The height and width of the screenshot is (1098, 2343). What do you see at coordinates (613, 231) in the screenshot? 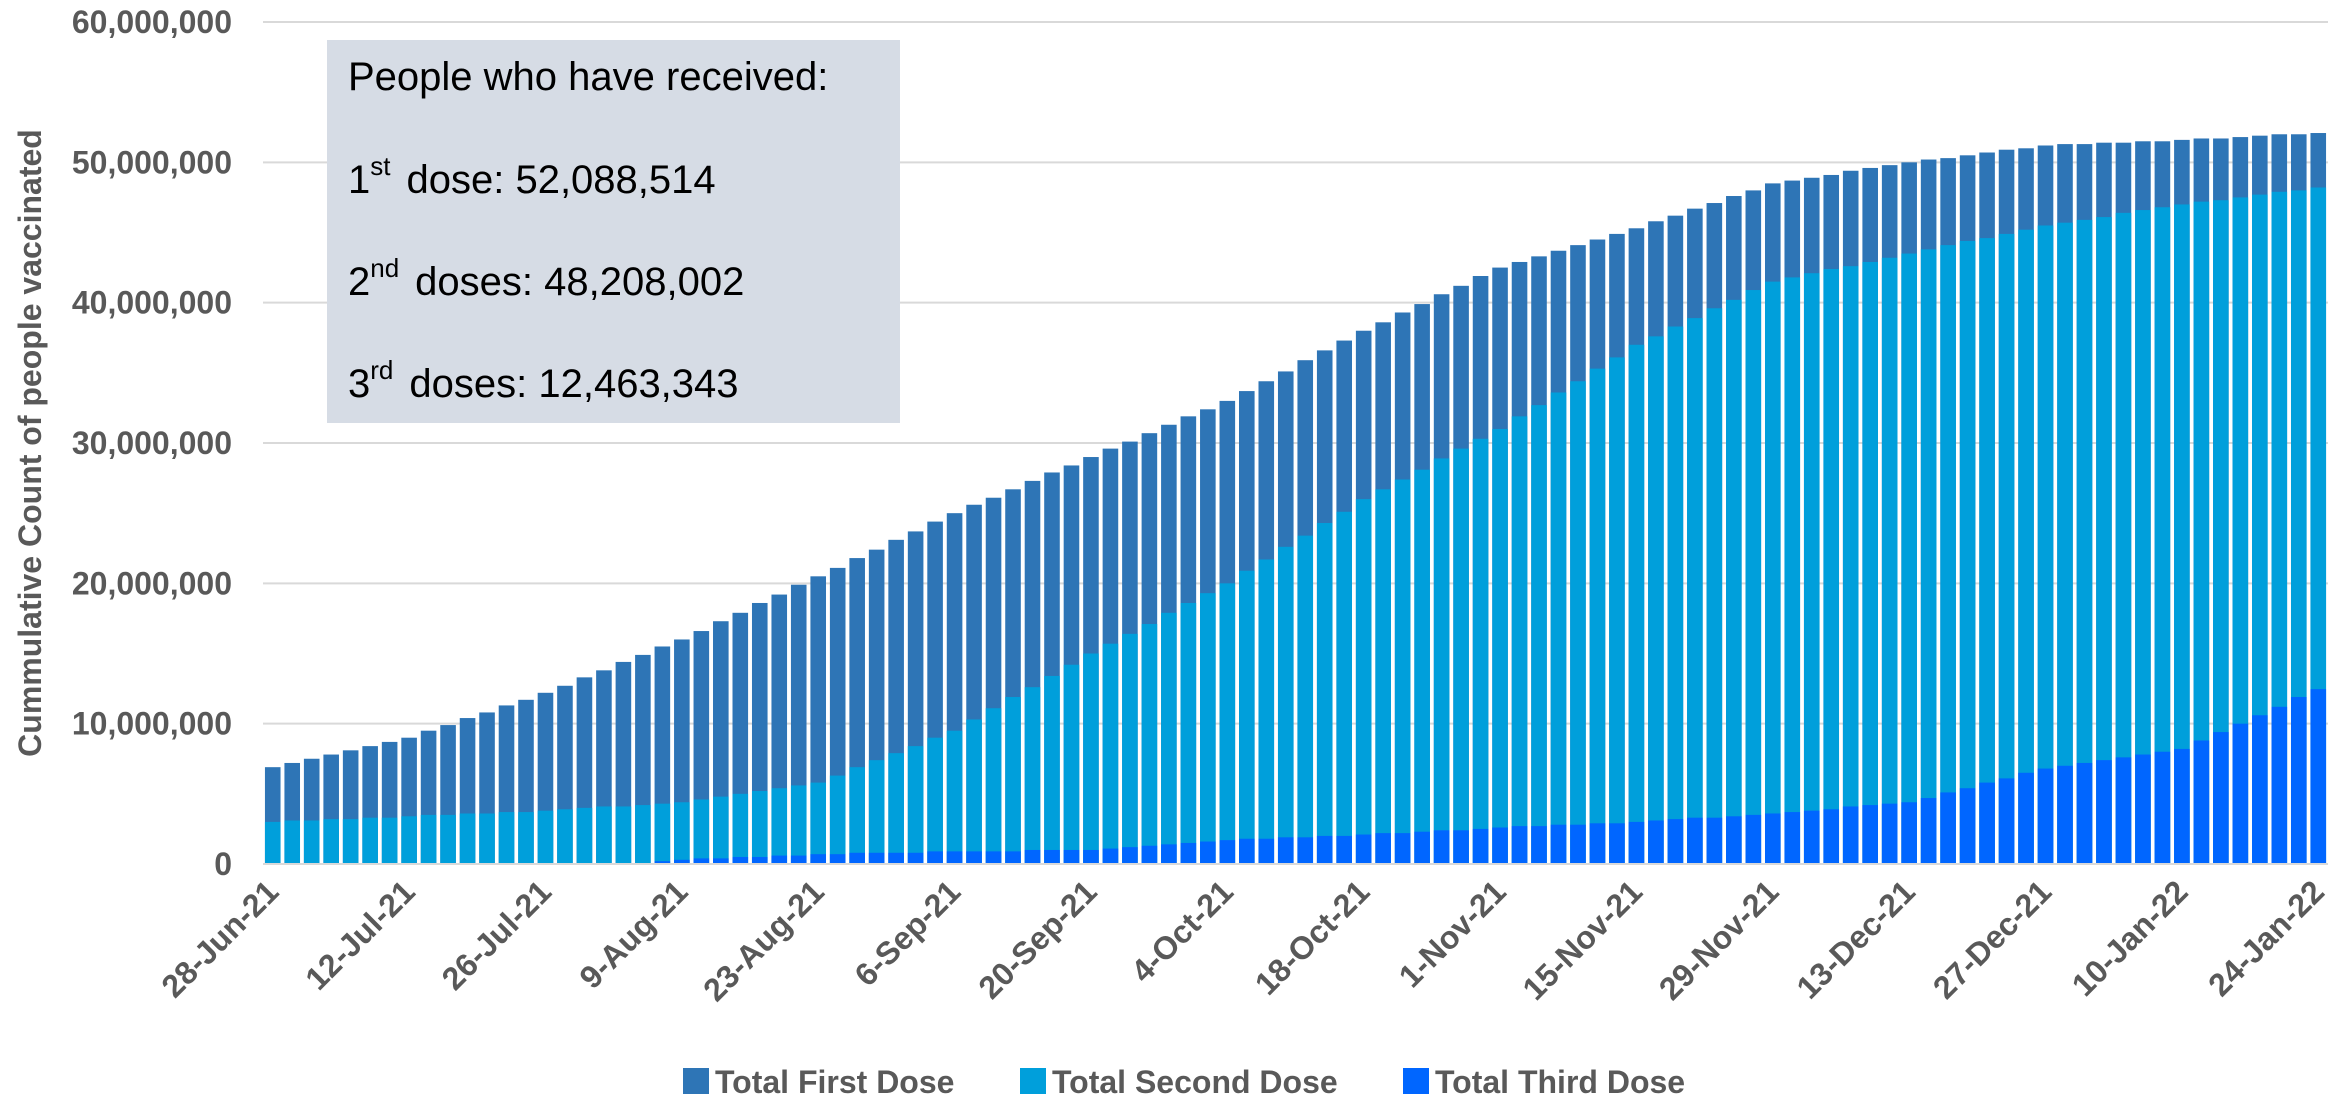
I see `annotation-box` at bounding box center [613, 231].